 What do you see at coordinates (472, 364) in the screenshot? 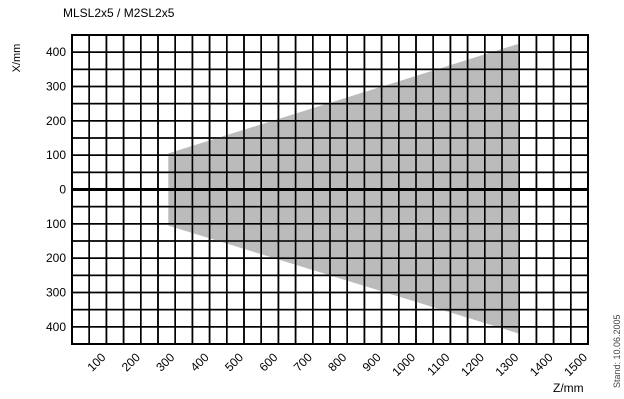
I see `x-tick-label: 1200` at bounding box center [472, 364].